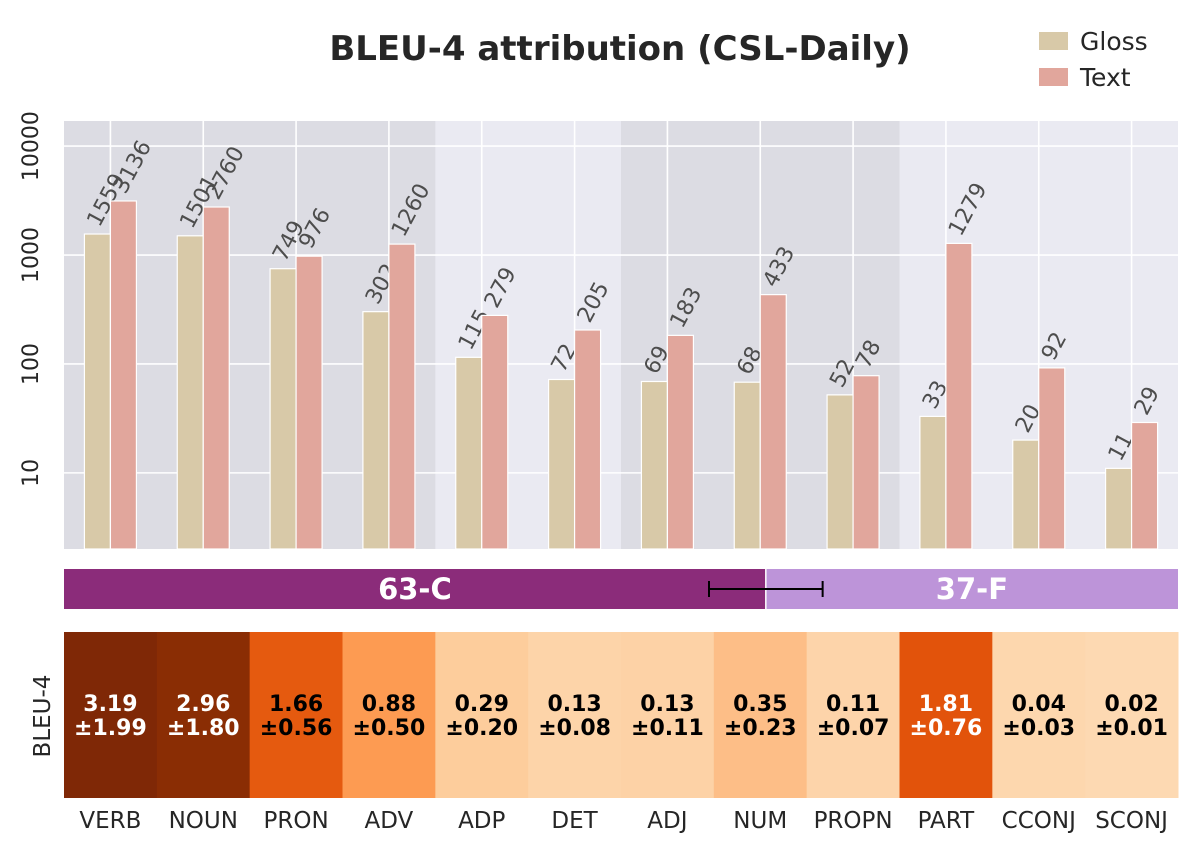  Describe the element at coordinates (203, 704) in the screenshot. I see `heat-value-noun: 2.96` at that location.